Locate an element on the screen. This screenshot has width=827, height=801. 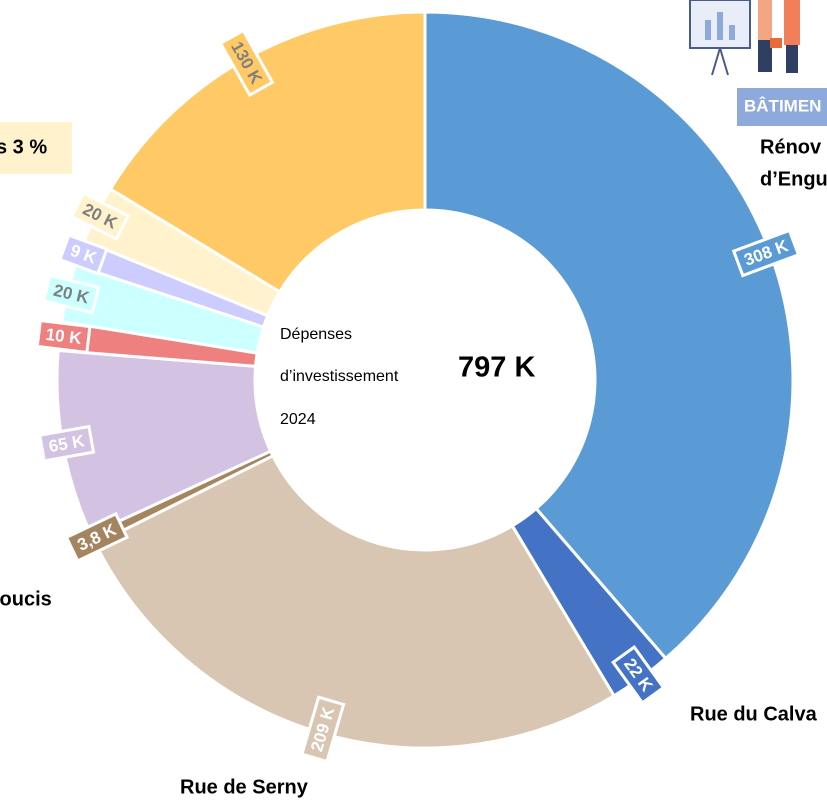
data-label: 65 K is located at coordinates (67, 443).